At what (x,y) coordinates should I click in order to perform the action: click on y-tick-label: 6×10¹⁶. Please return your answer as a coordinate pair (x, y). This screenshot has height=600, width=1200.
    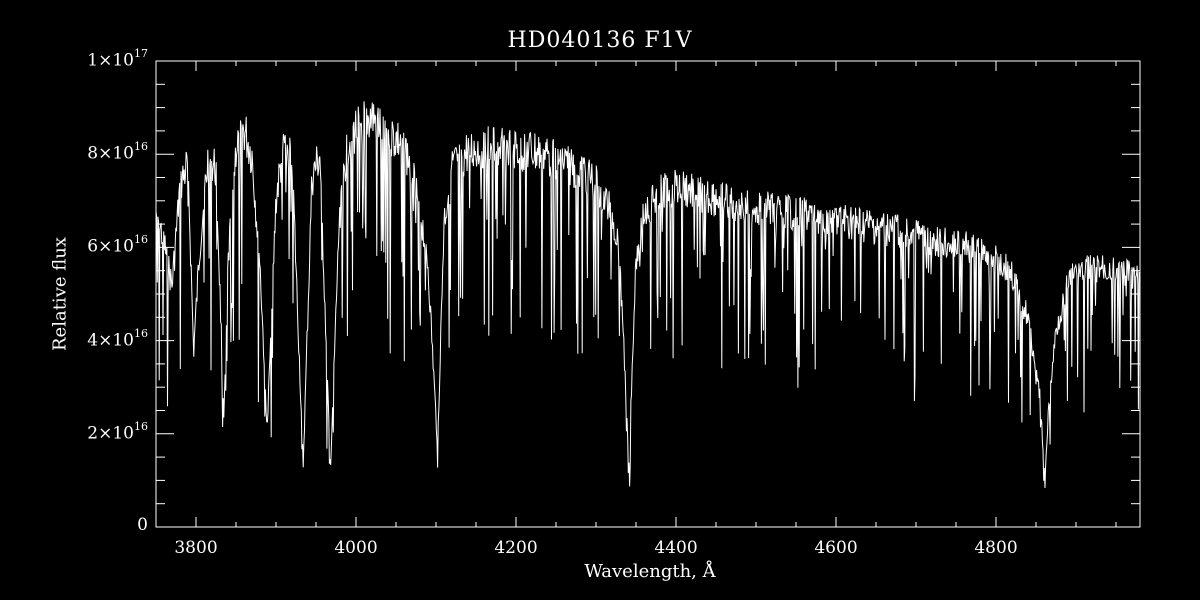
    Looking at the image, I should click on (117, 245).